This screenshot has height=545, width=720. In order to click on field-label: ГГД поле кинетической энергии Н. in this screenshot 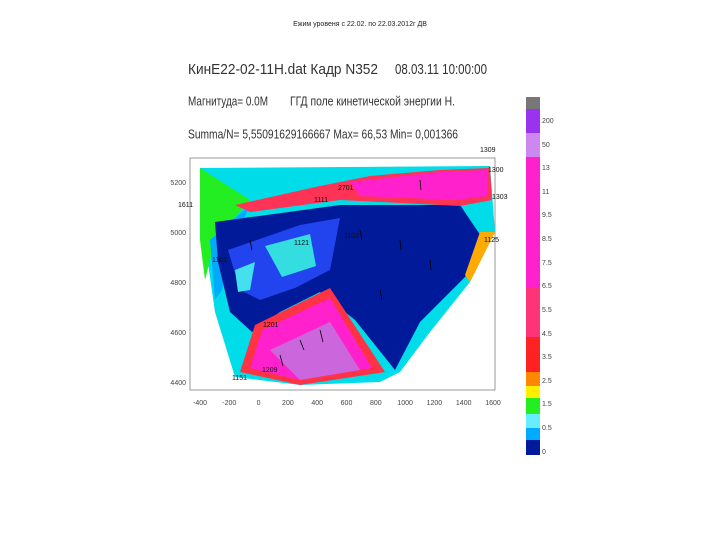, I will do `click(372, 100)`.